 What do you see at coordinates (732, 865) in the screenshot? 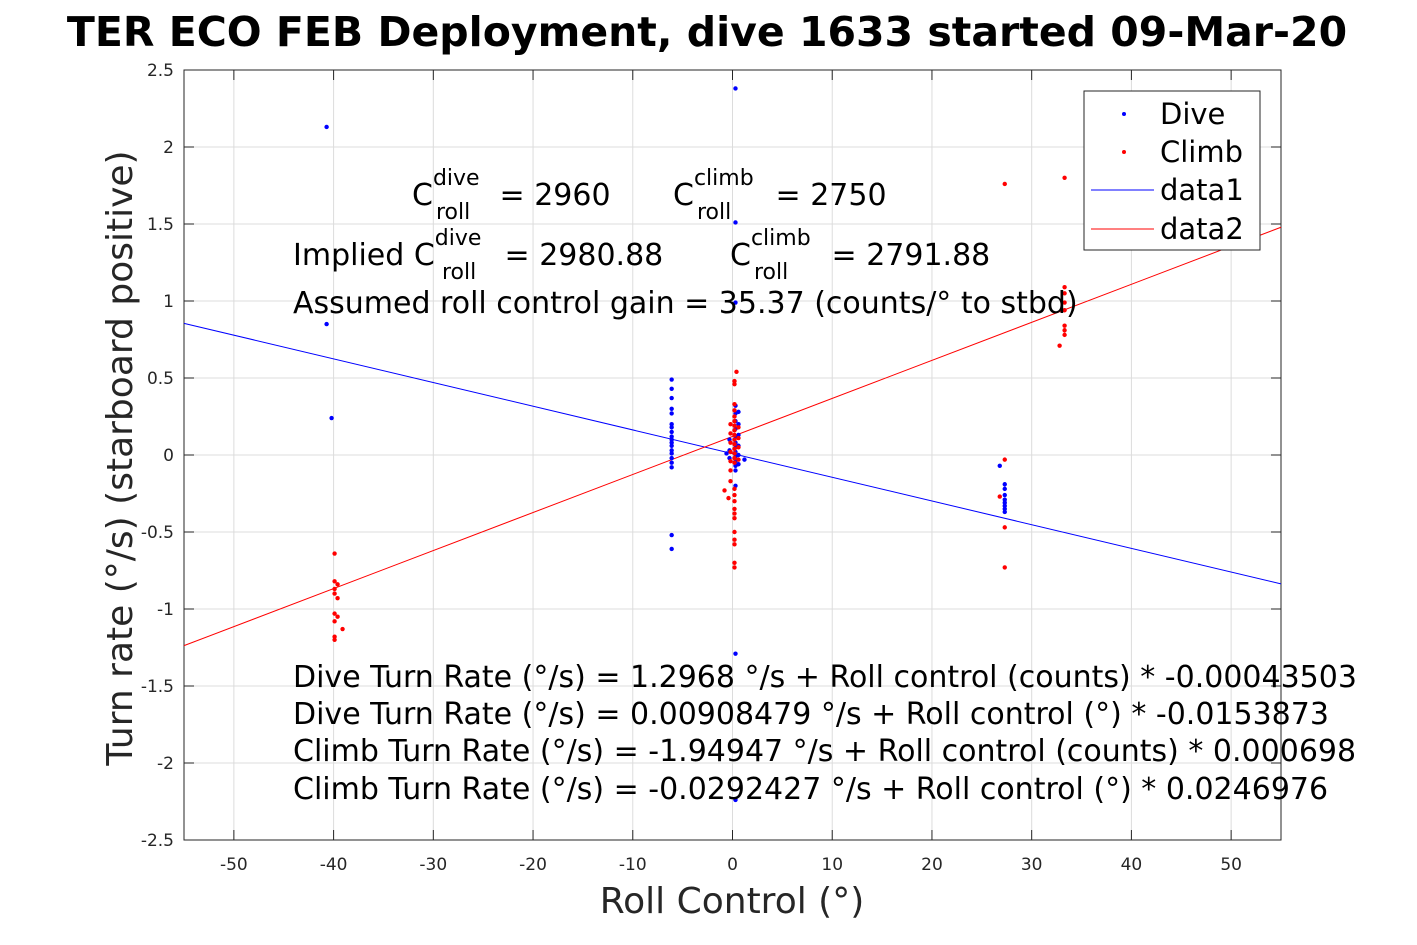
I see `x-tick-label: 0` at bounding box center [732, 865].